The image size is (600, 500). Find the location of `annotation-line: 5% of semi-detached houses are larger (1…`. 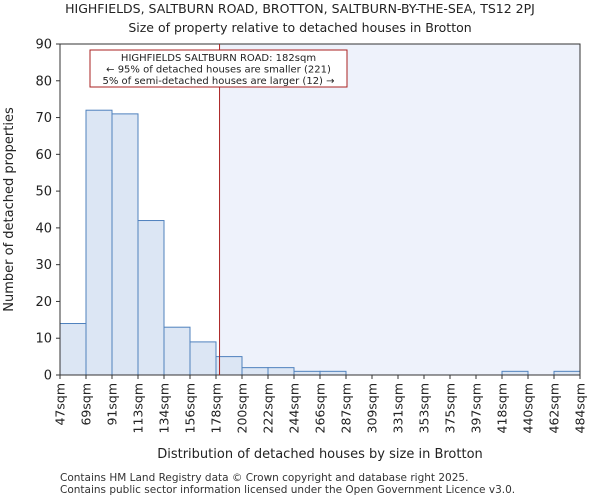

annotation-line: 5% of semi-detached houses are larger (1… is located at coordinates (218, 81).